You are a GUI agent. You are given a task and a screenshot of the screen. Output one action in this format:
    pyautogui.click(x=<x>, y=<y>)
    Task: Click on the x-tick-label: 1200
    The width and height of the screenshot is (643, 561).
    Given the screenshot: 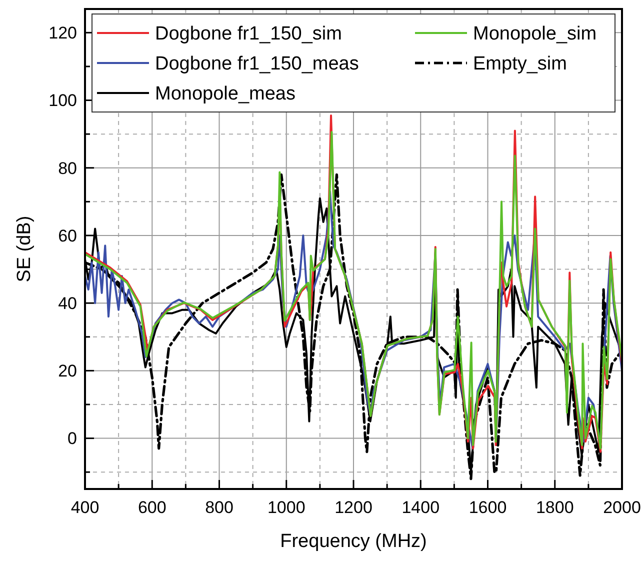 What is the action you would take?
    pyautogui.click(x=353, y=507)
    